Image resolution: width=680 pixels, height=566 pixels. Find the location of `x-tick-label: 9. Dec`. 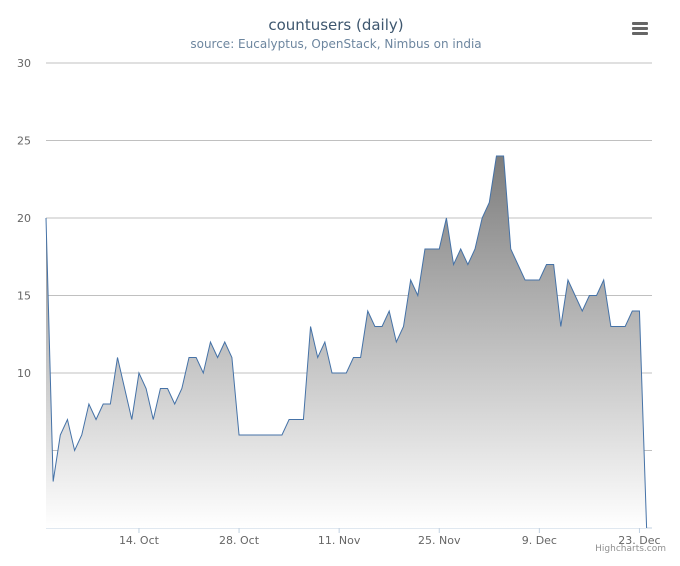

x-tick-label: 9. Dec is located at coordinates (539, 540).